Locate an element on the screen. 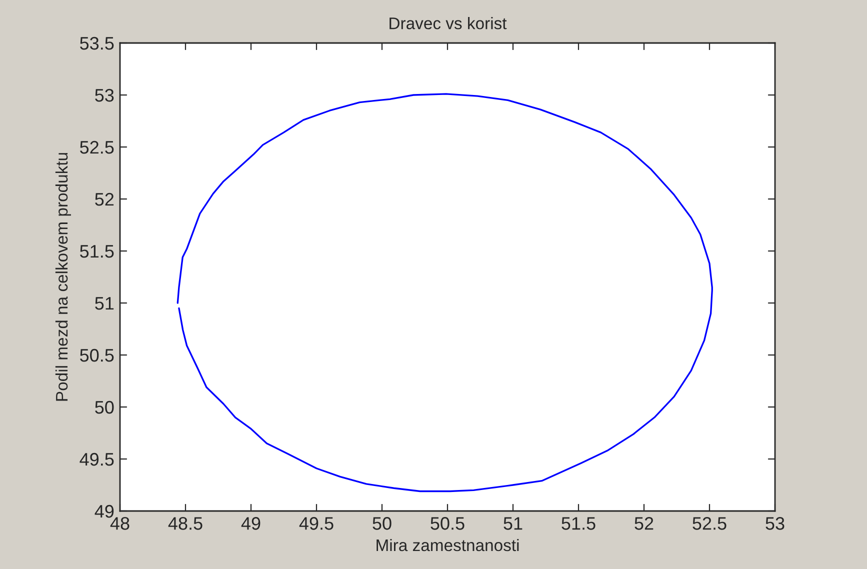  x-tick-label: 50 is located at coordinates (382, 523).